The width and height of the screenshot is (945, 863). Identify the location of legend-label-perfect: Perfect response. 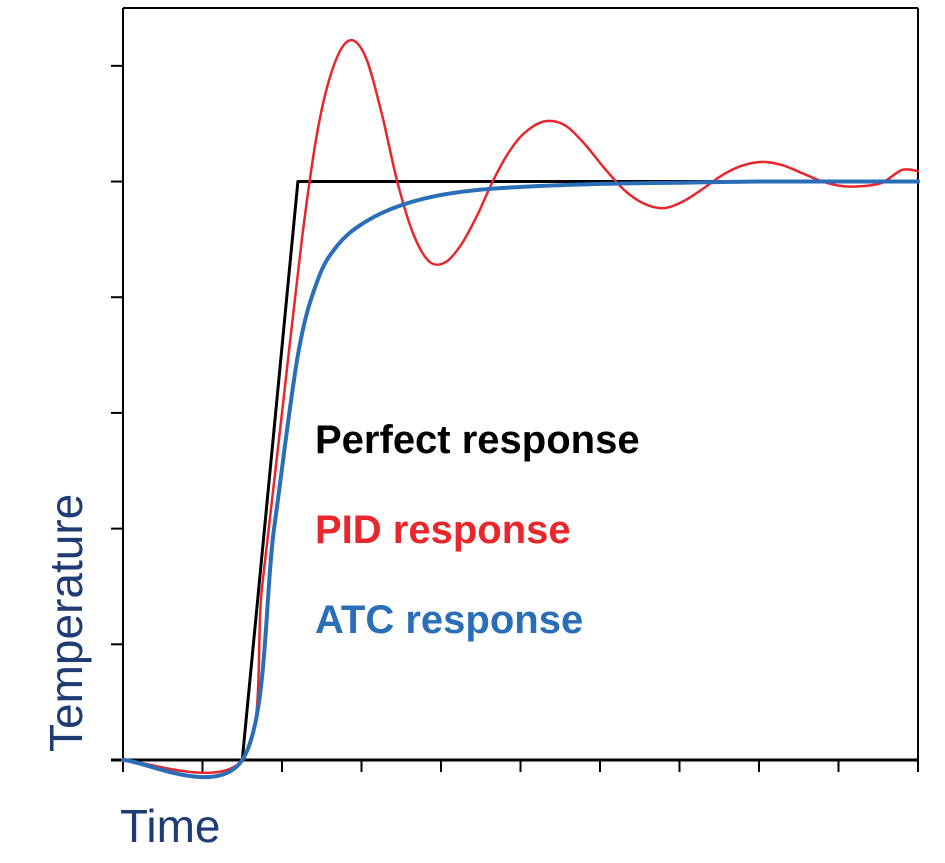
(477, 440).